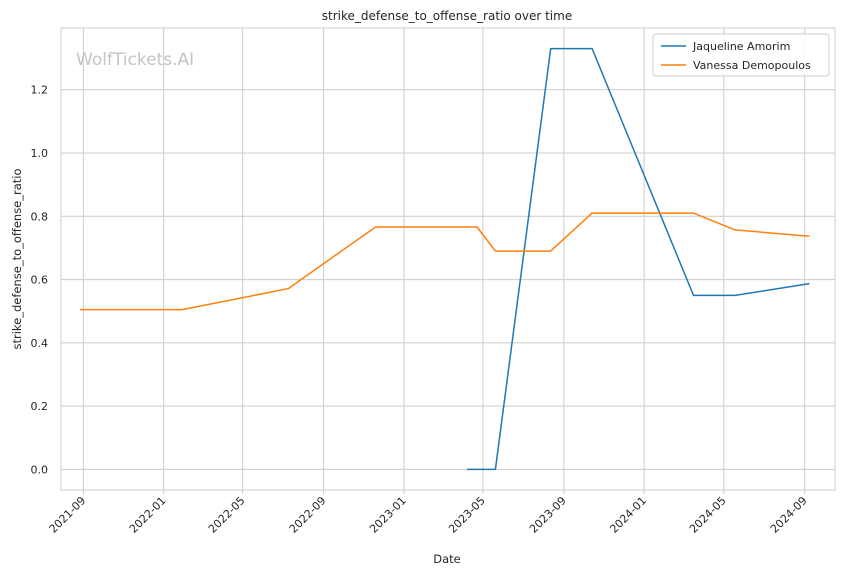 The image size is (844, 575). Describe the element at coordinates (40, 406) in the screenshot. I see `y-tick-label: 0.2` at that location.